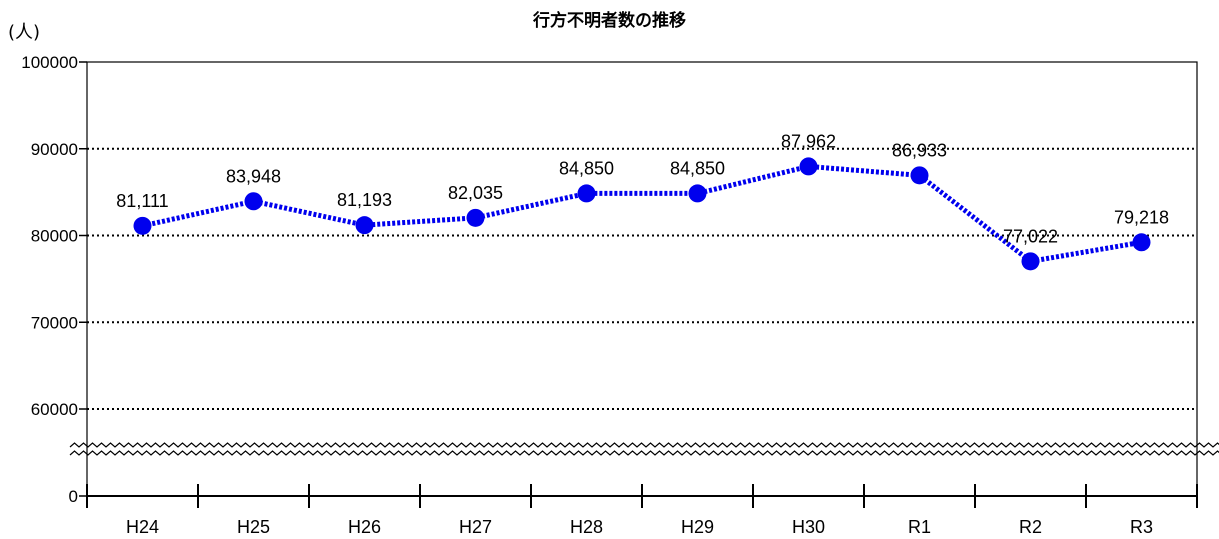  What do you see at coordinates (364, 200) in the screenshot?
I see `data-label: 81,193` at bounding box center [364, 200].